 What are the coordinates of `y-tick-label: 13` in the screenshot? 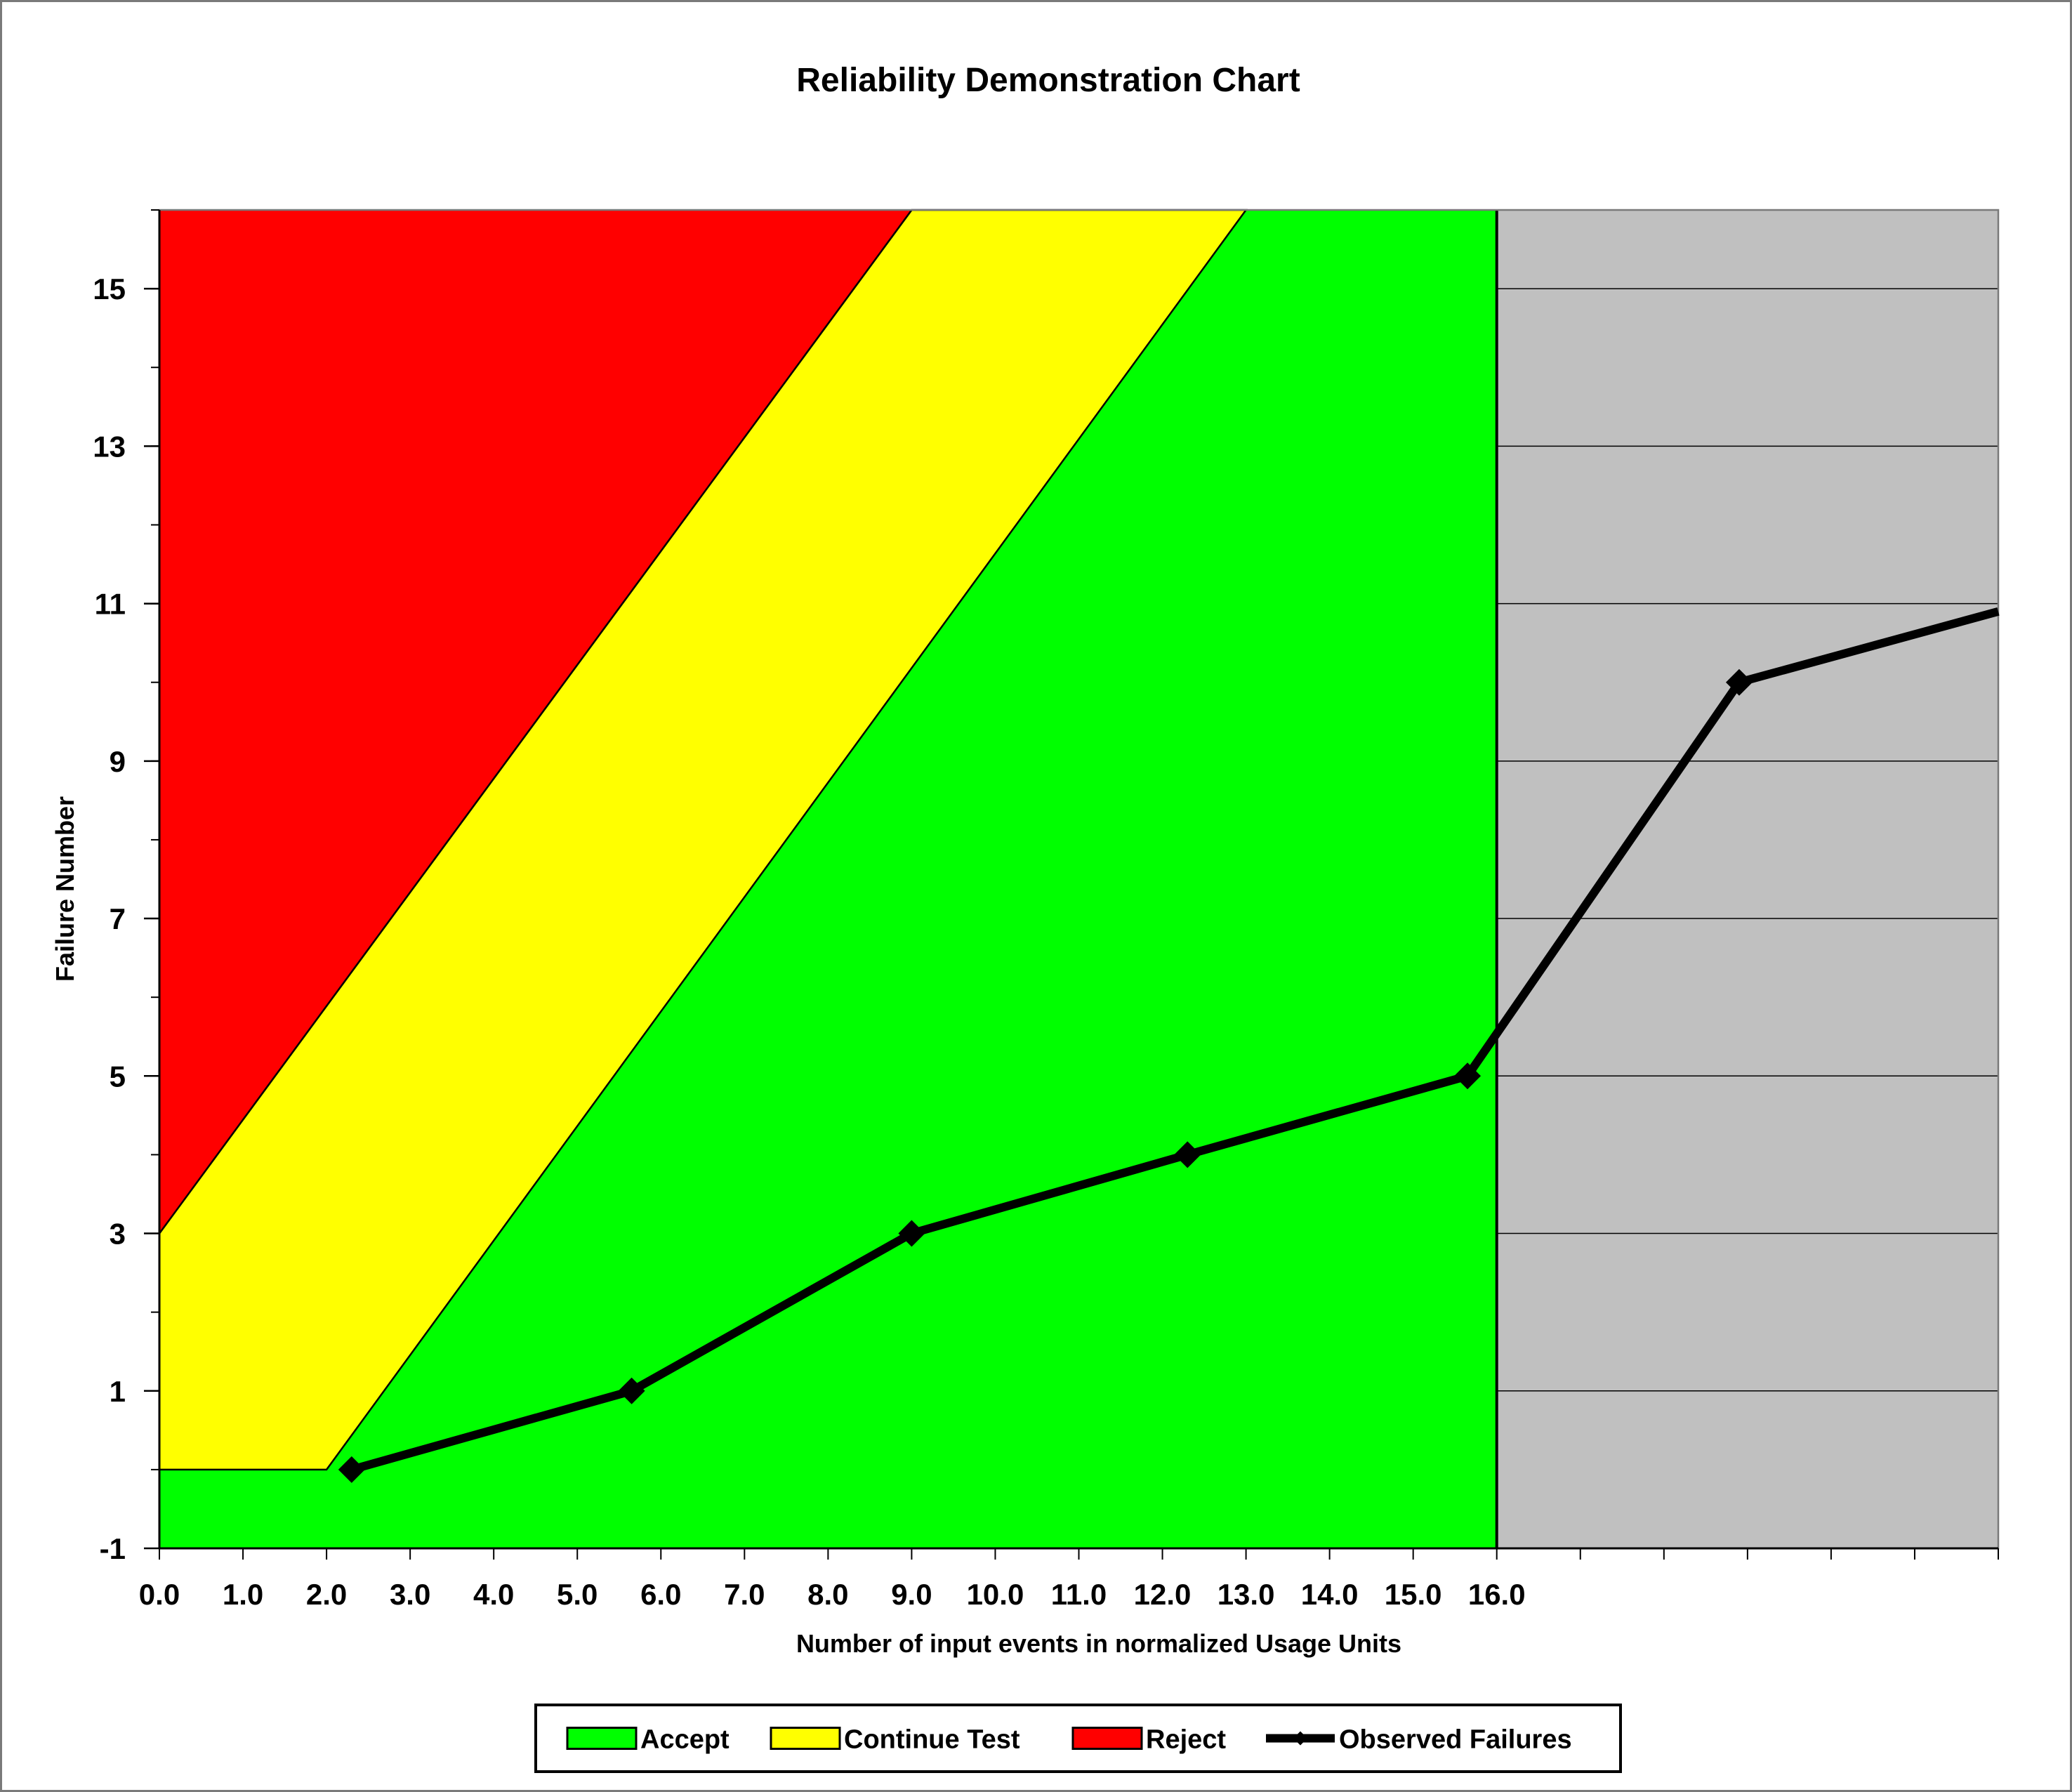 It's located at (109, 446).